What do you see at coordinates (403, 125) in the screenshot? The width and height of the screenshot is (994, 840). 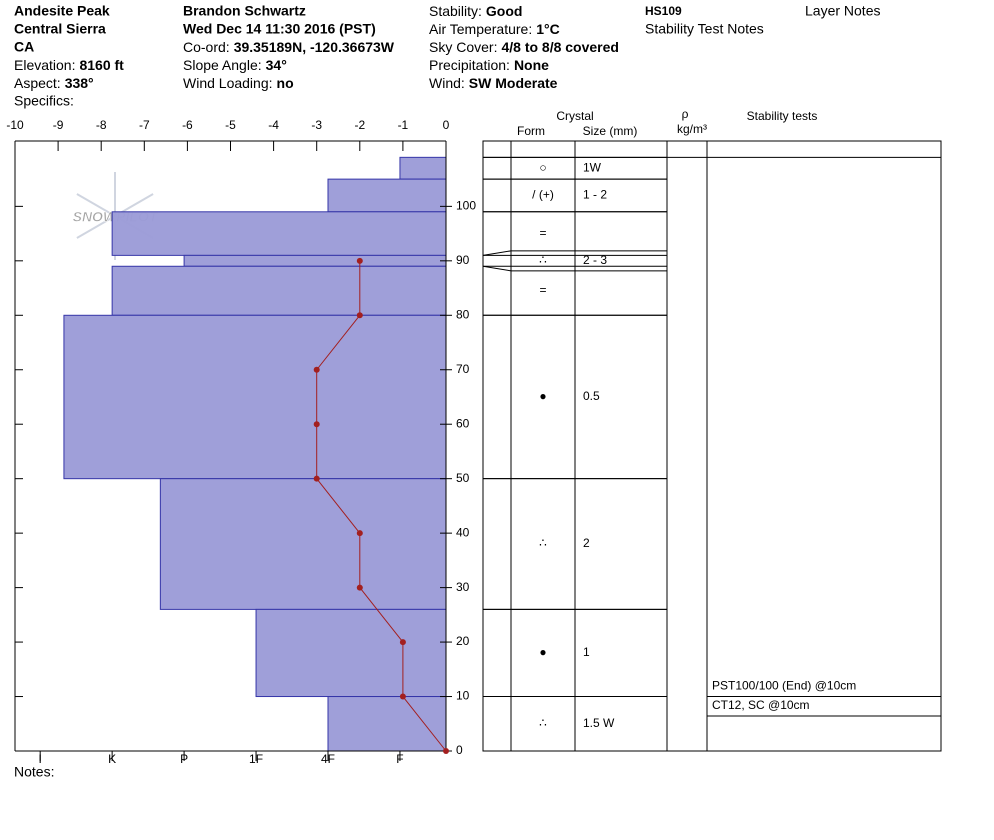 I see `x-tick-label: -1` at bounding box center [403, 125].